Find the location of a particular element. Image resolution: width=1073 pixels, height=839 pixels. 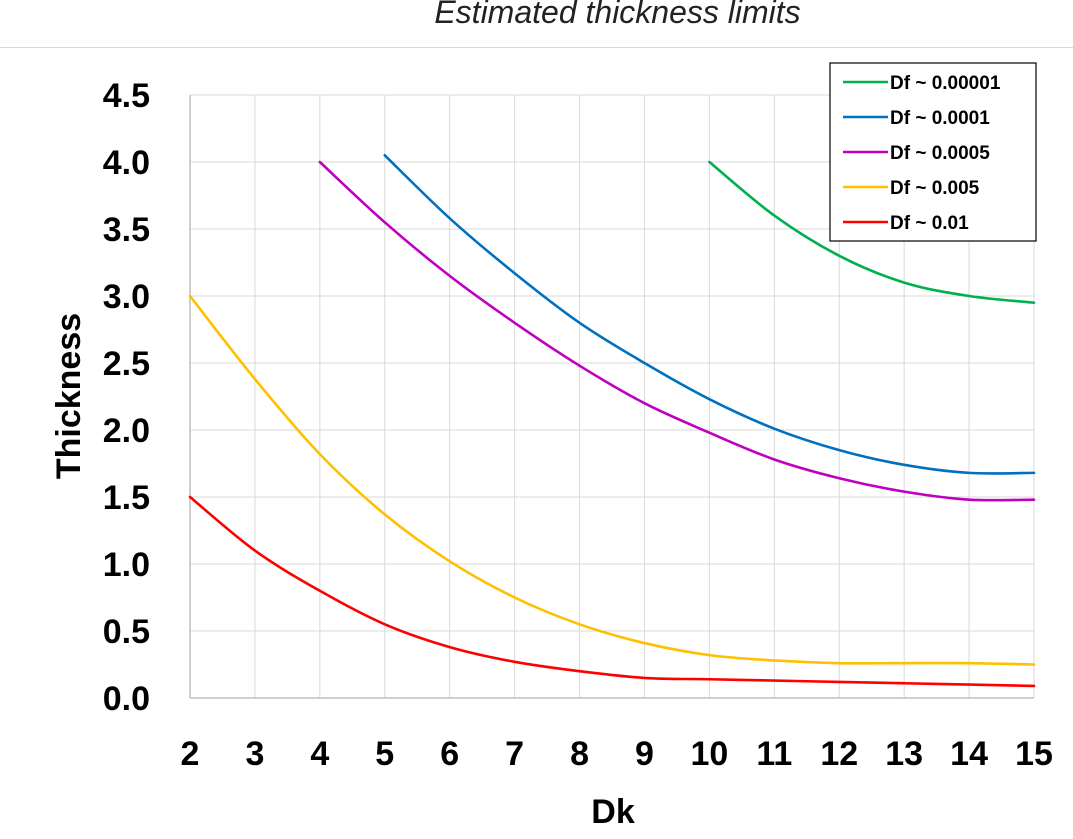

x-tick-label: 2 is located at coordinates (190, 754).